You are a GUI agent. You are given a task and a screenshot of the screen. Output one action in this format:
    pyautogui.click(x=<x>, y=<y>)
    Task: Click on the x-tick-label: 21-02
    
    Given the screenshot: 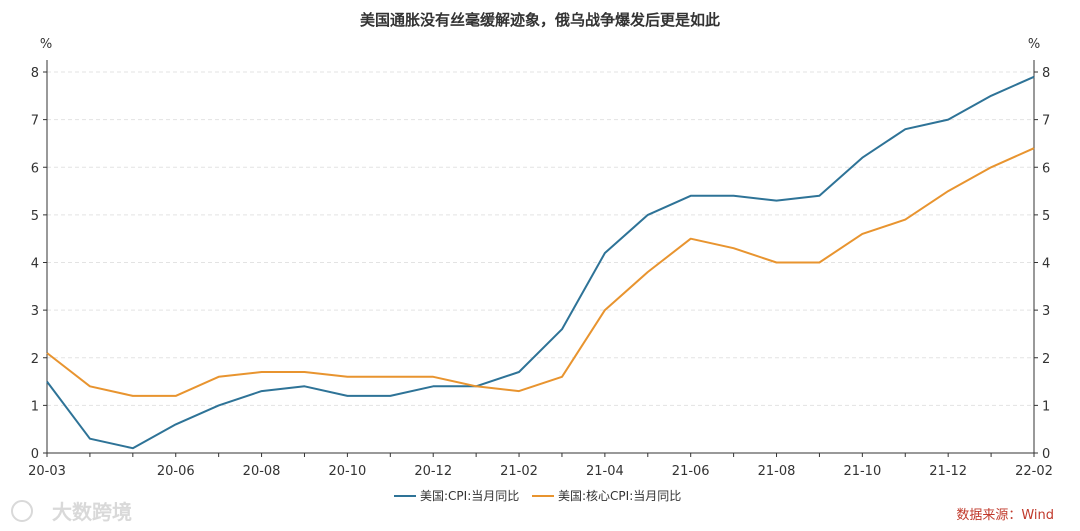 What is the action you would take?
    pyautogui.click(x=519, y=471)
    